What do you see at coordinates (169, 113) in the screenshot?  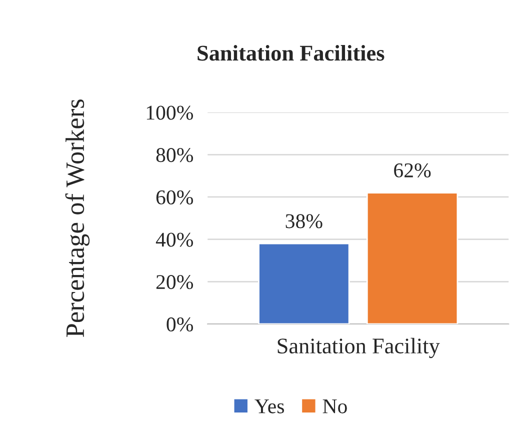 I see `y-tick-label: 100%` at bounding box center [169, 113].